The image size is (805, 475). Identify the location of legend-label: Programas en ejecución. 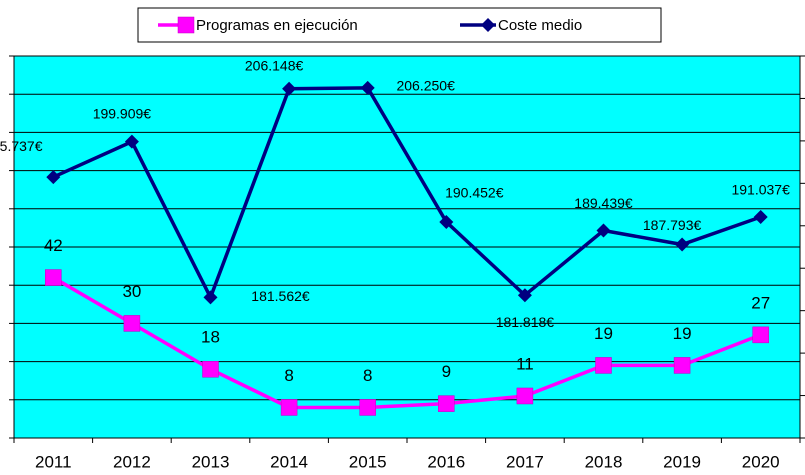
(277, 25).